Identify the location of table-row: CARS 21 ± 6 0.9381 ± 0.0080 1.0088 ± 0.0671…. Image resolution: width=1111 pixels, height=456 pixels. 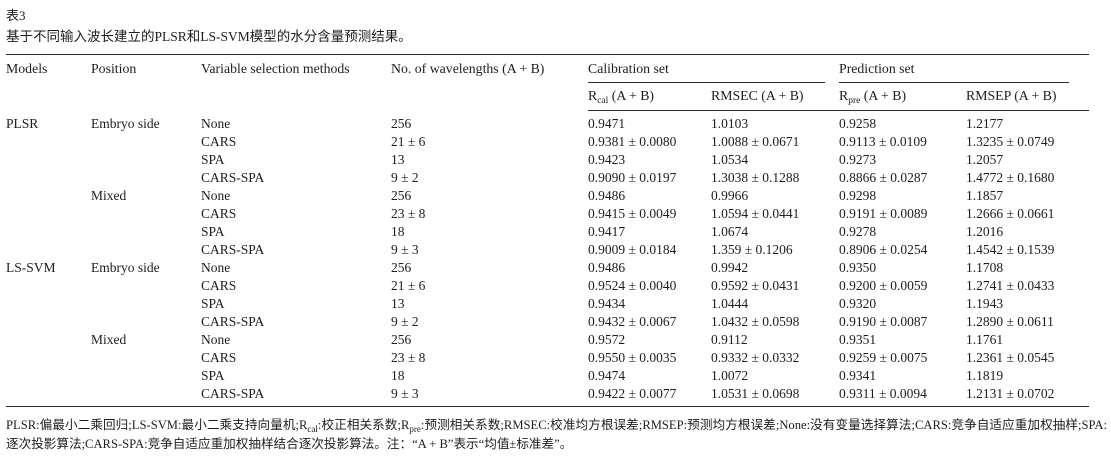
(547, 142).